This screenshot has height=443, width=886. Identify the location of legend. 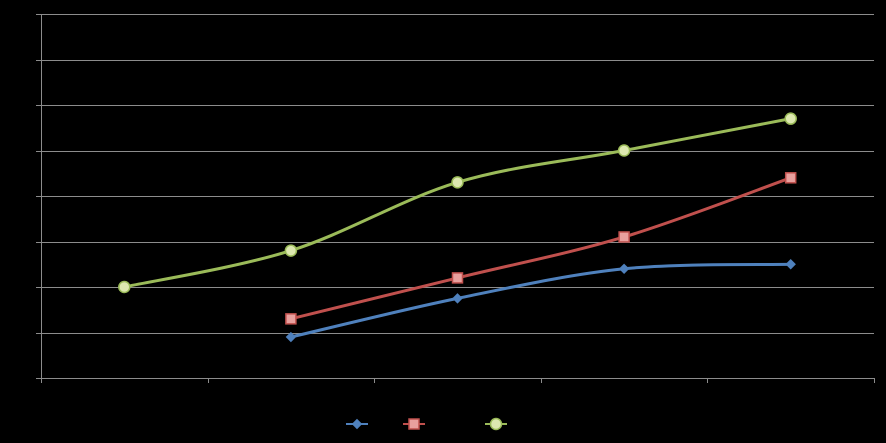
(426, 424).